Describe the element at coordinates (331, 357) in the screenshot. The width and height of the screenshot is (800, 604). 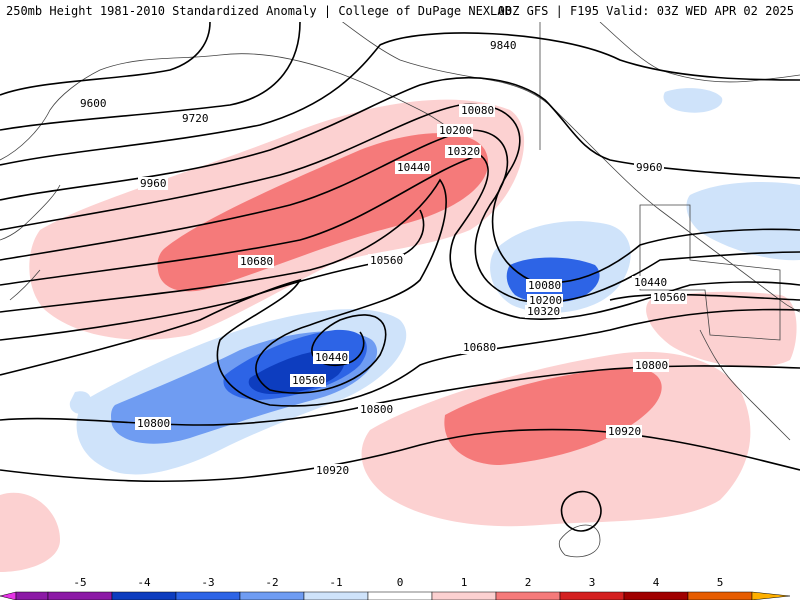
I see `label-10440-trough: 10440` at that location.